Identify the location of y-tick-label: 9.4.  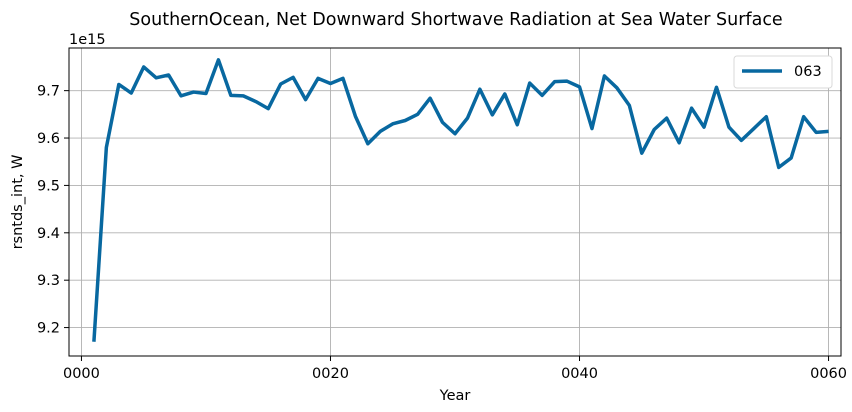
(48, 234).